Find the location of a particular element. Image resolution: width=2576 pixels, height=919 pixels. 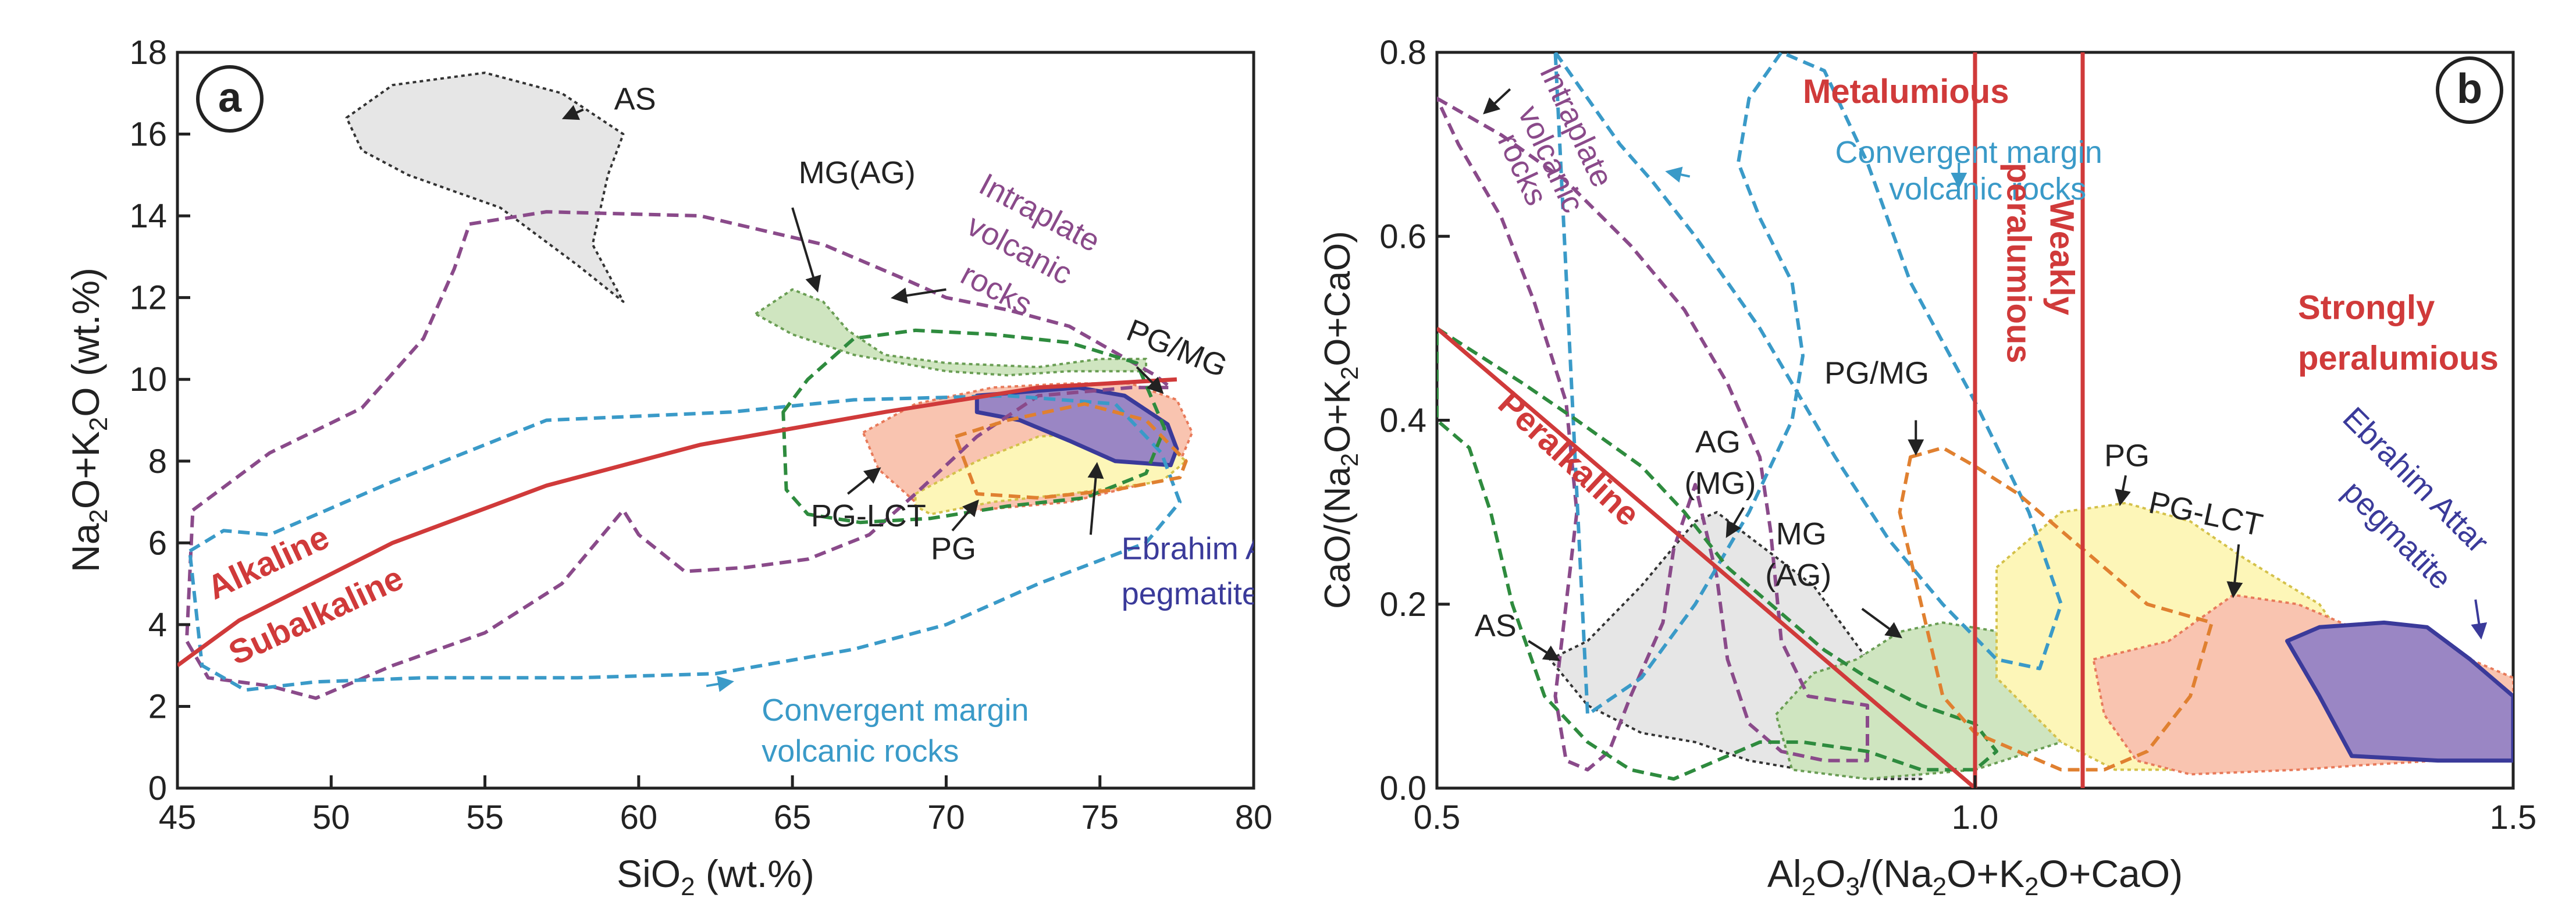

x-tick-label-b-0: 0.5 is located at coordinates (1438, 817).